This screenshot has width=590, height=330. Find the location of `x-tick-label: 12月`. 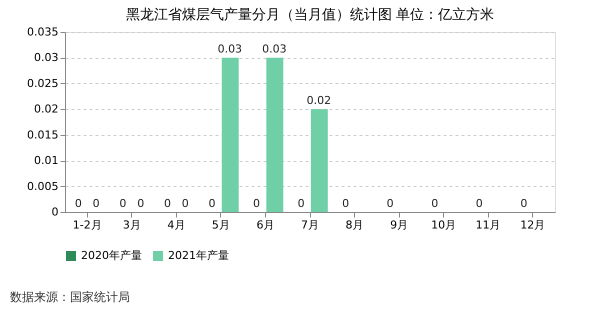

x-tick-label: 12月 is located at coordinates (533, 225).